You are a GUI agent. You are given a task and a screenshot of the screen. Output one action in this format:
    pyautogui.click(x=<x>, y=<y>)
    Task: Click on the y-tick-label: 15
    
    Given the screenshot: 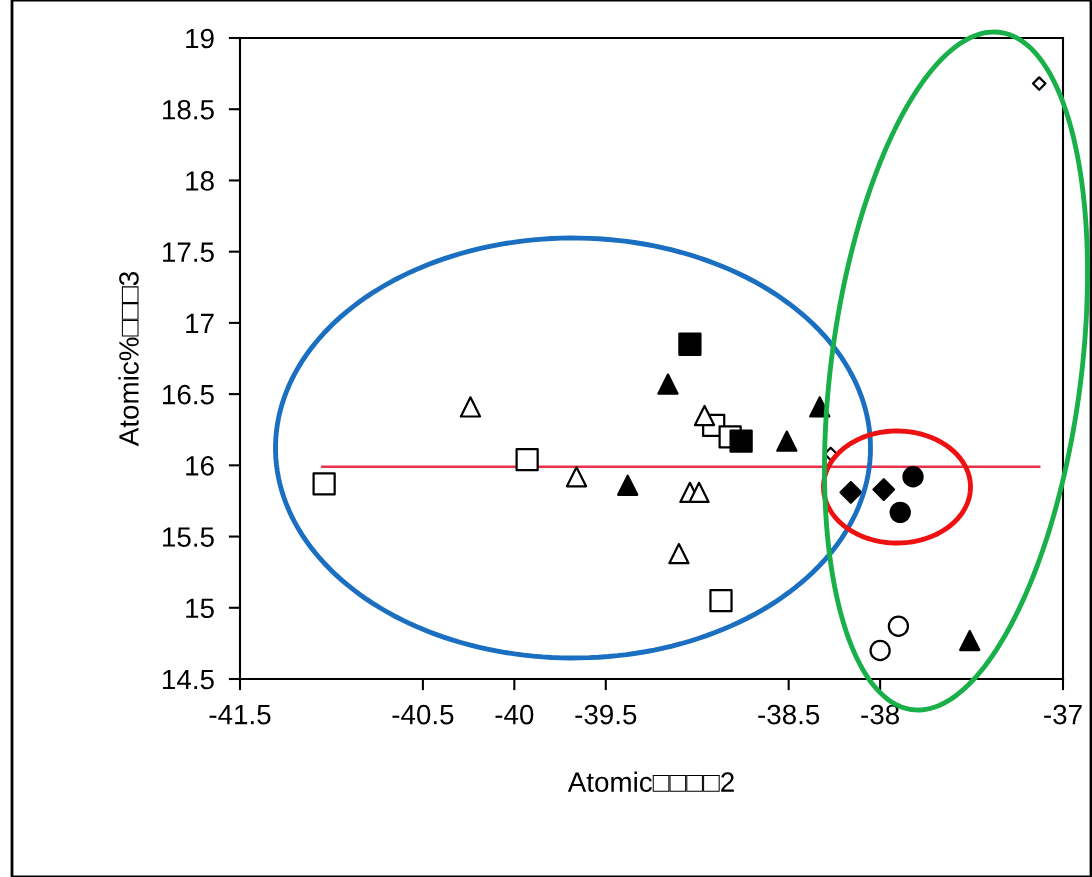 What is the action you would take?
    pyautogui.click(x=200, y=608)
    